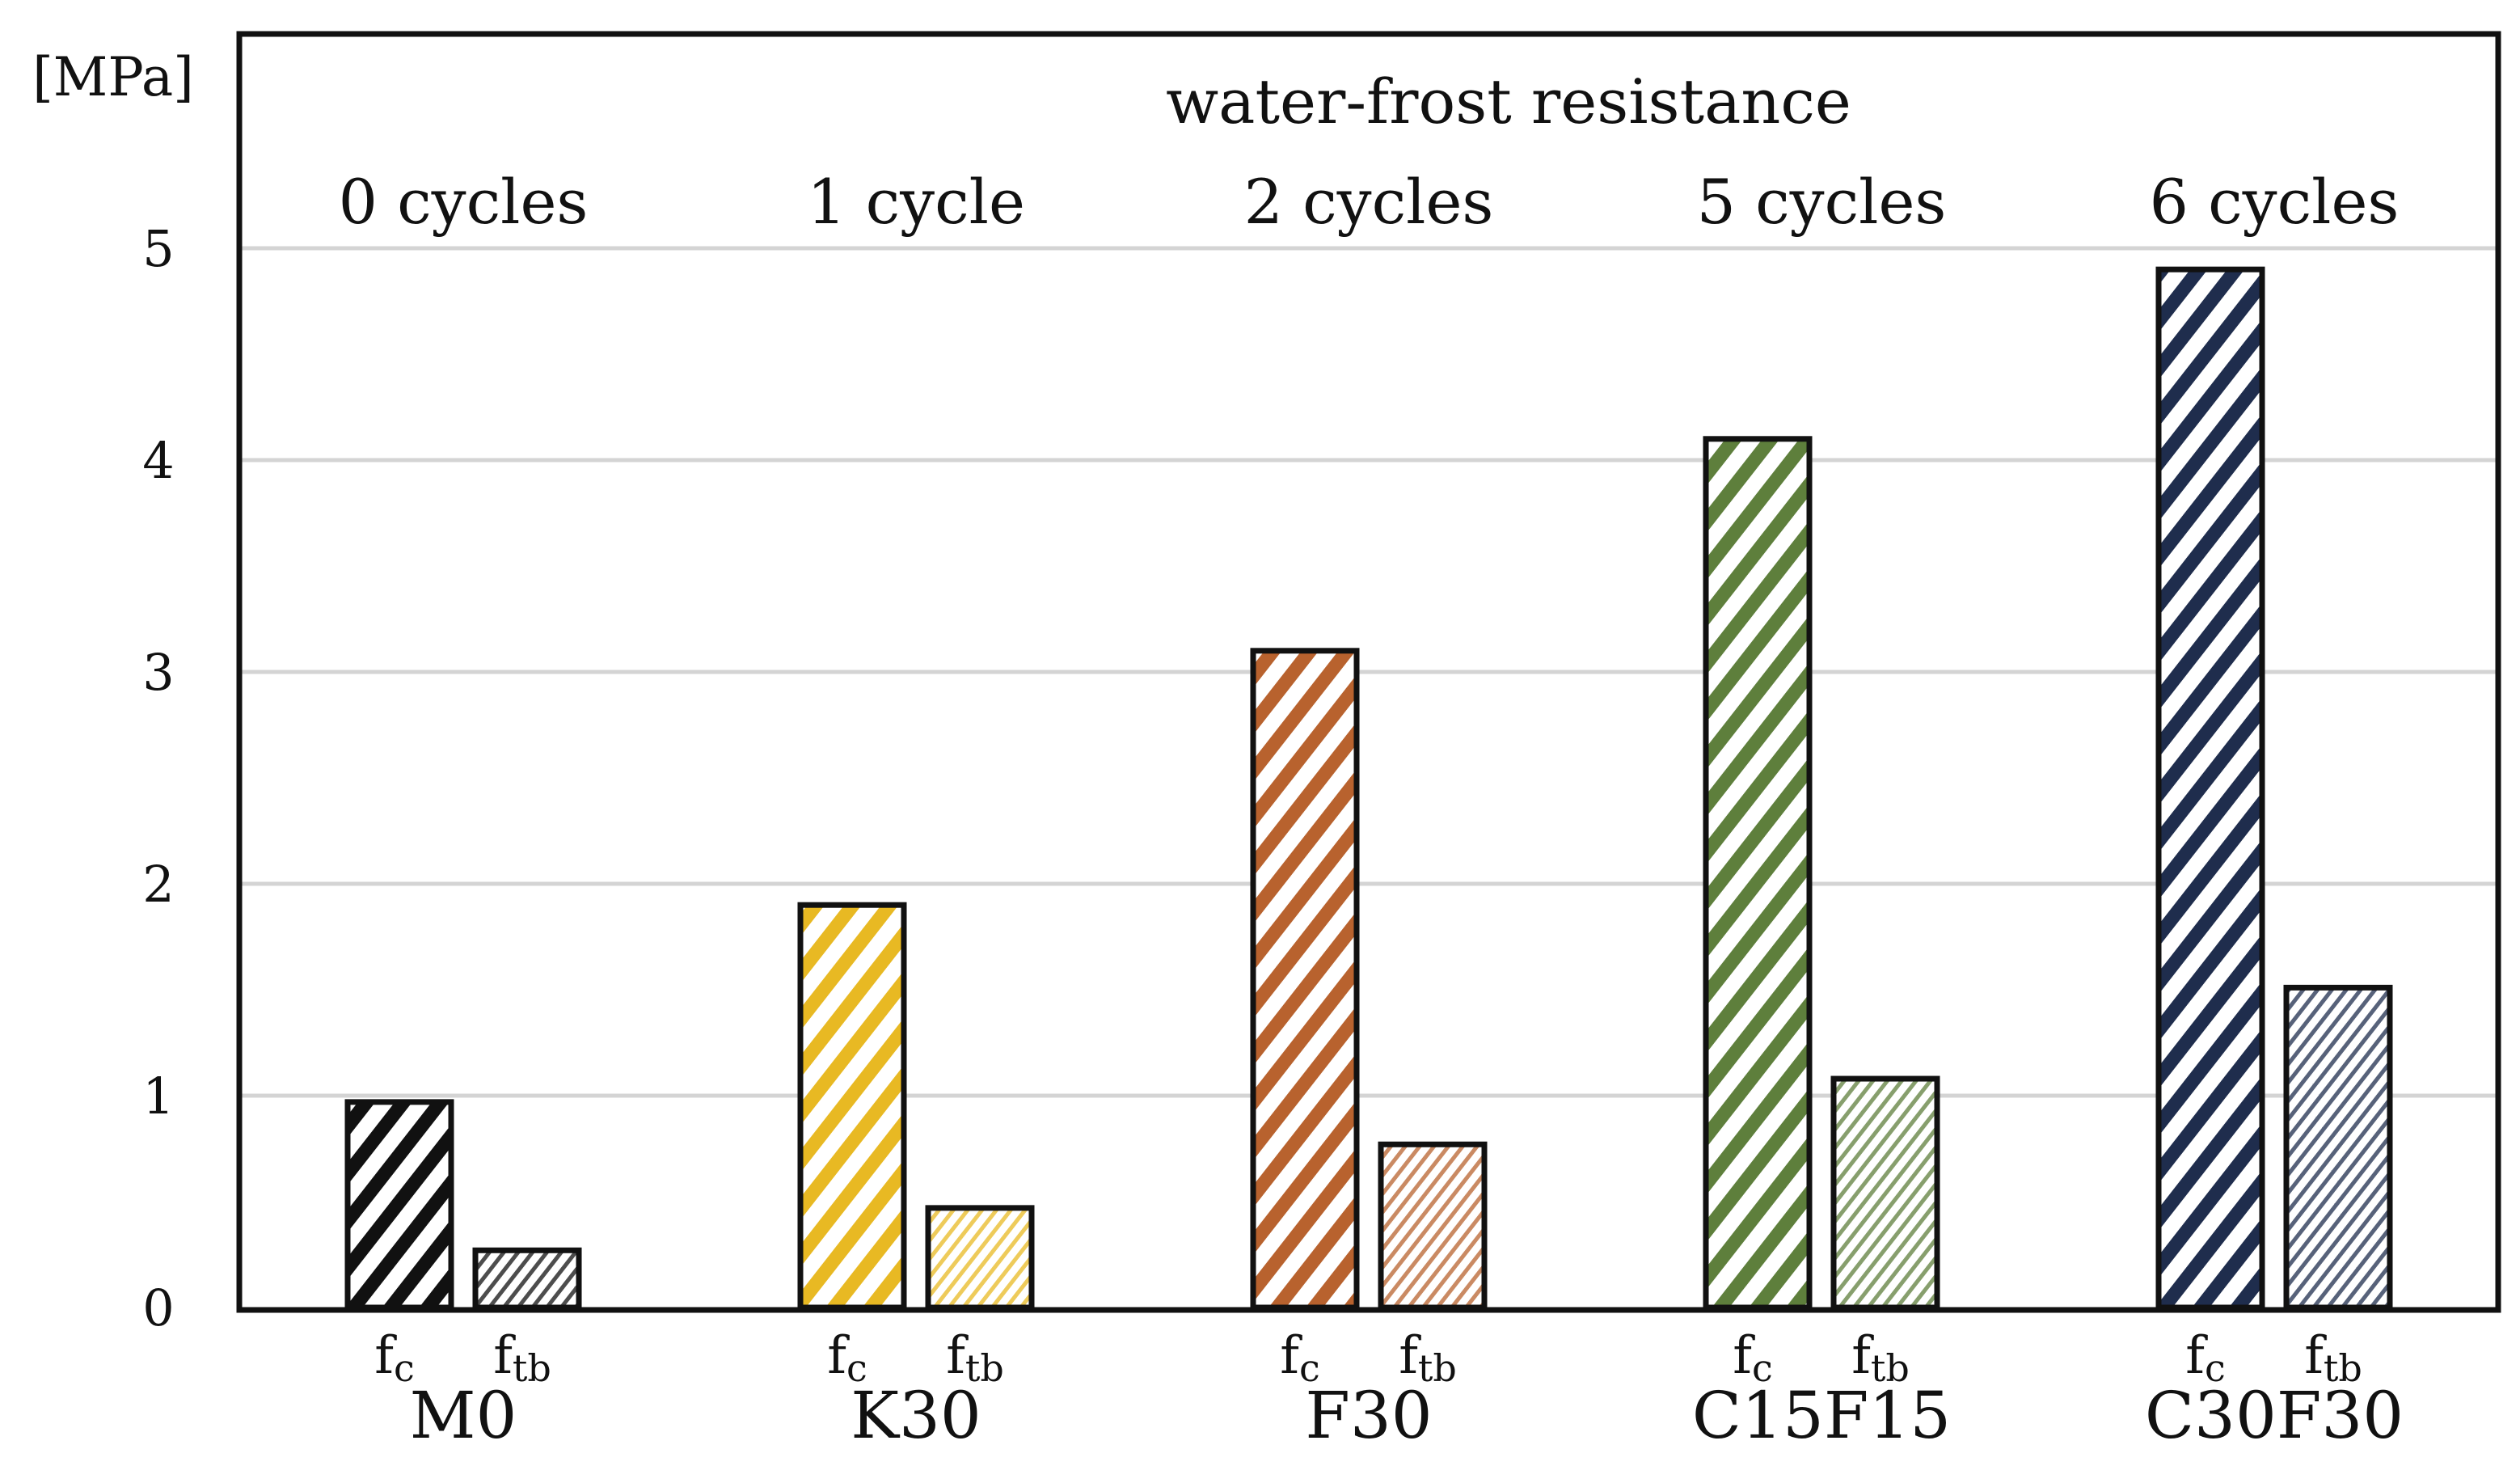 The image size is (2520, 1466). What do you see at coordinates (399, 1205) in the screenshot?
I see `bar-fc-m0` at bounding box center [399, 1205].